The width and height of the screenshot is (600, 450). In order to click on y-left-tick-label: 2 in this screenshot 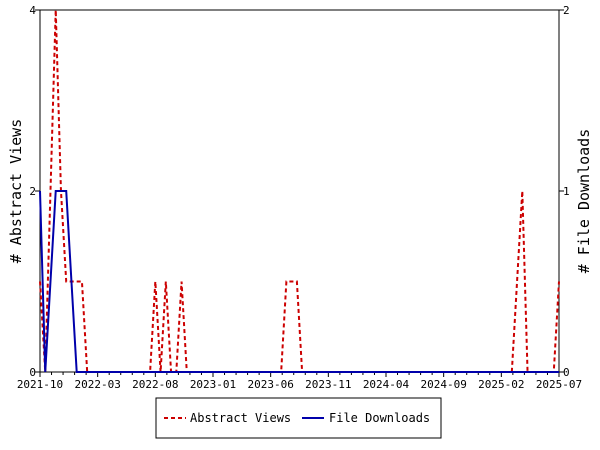, I will do `click(32, 191)`.